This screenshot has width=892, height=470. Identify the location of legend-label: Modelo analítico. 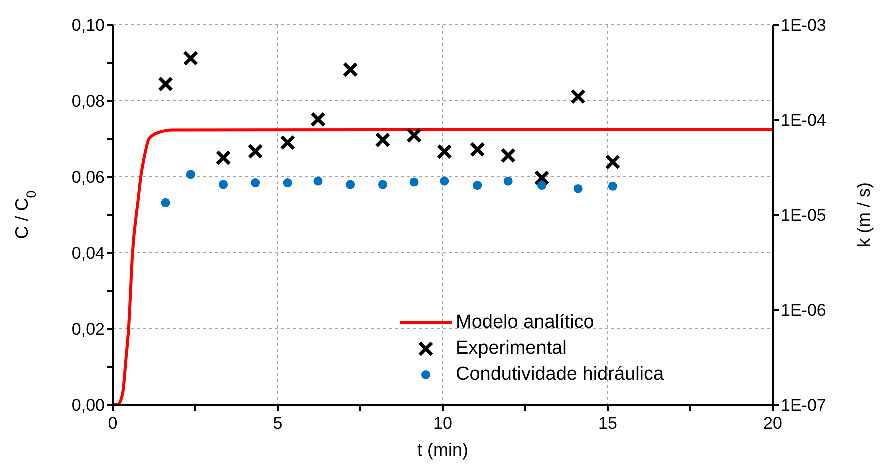
(525, 323).